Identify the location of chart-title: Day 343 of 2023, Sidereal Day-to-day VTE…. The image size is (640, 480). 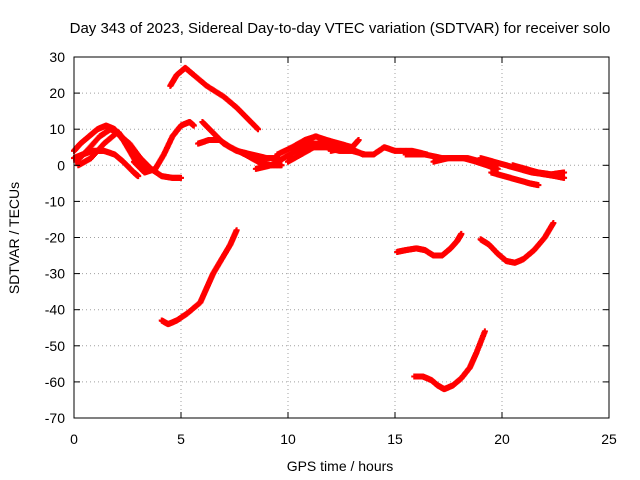
(340, 28).